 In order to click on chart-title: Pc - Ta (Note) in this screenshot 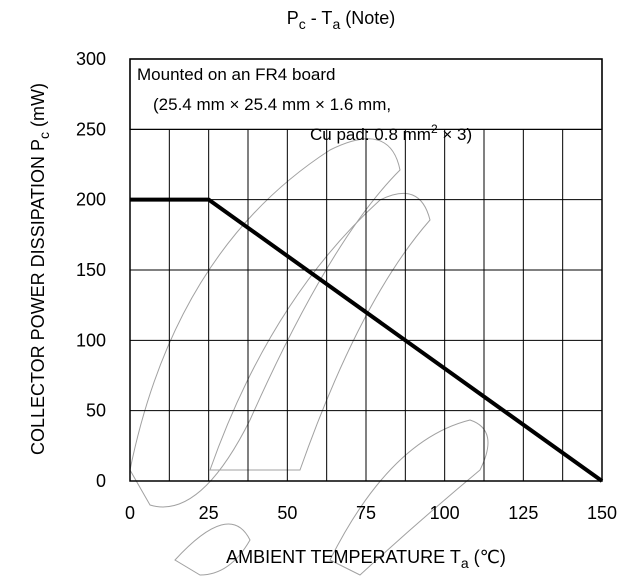, I will do `click(341, 20)`.